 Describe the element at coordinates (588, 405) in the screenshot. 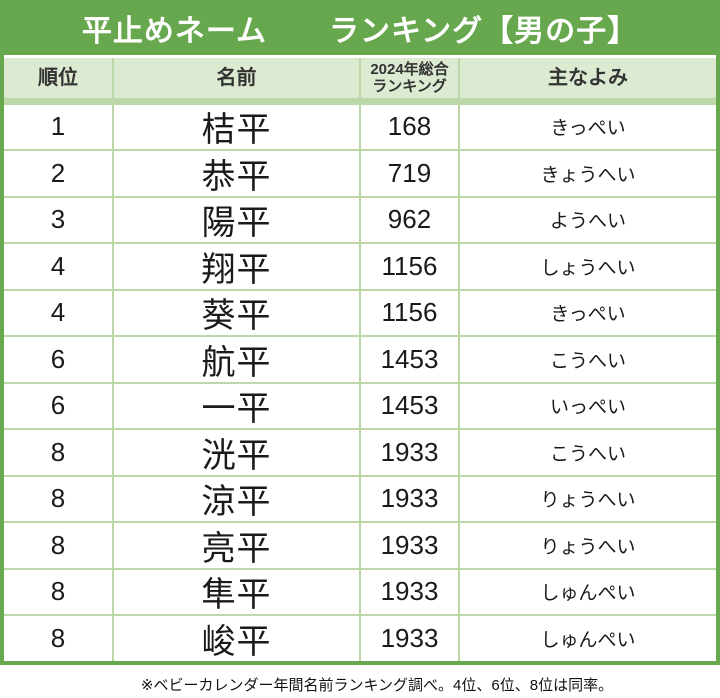

I see `reading-cell: いっぺい` at that location.